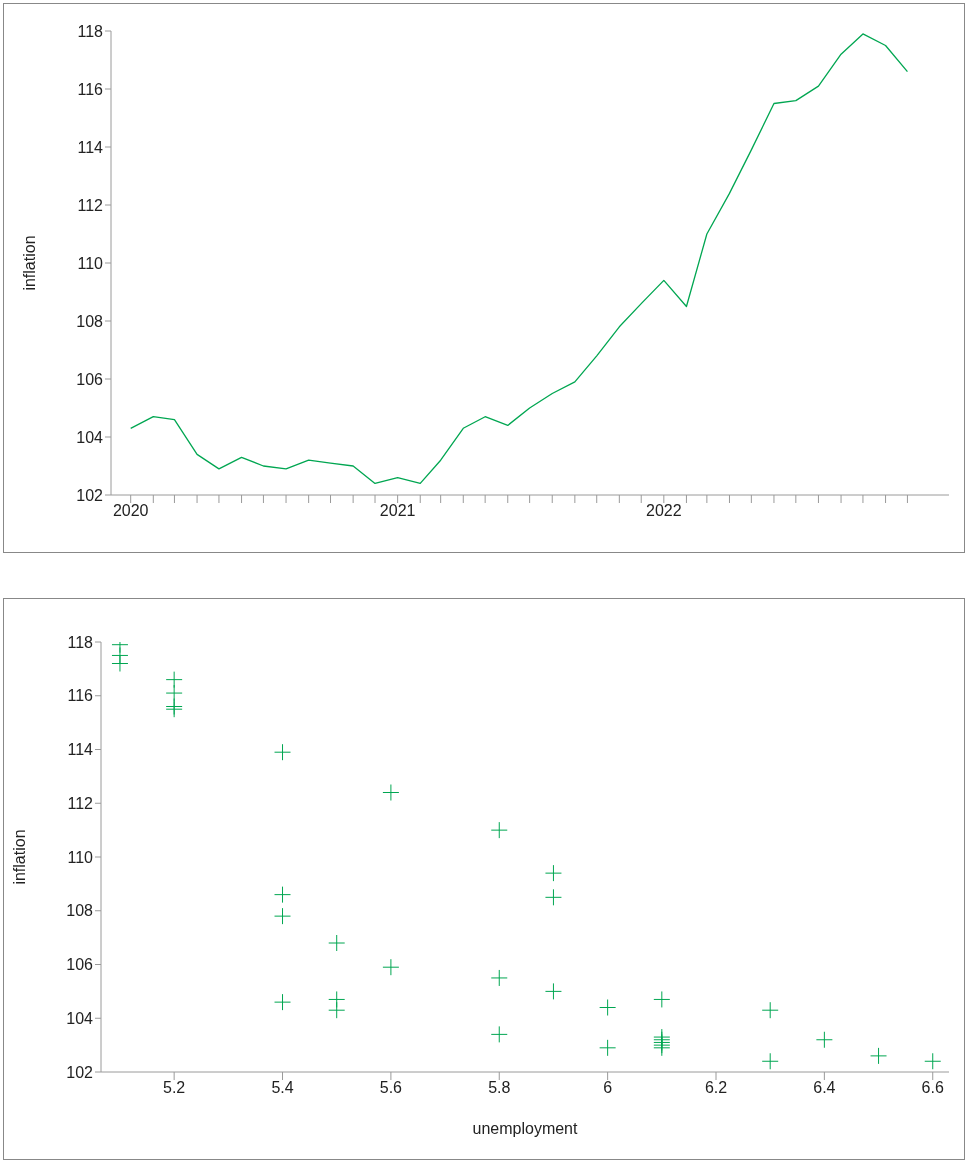 Image resolution: width=967 pixels, height=1163 pixels. I want to click on x-tick-label: 5.6, so click(391, 1088).